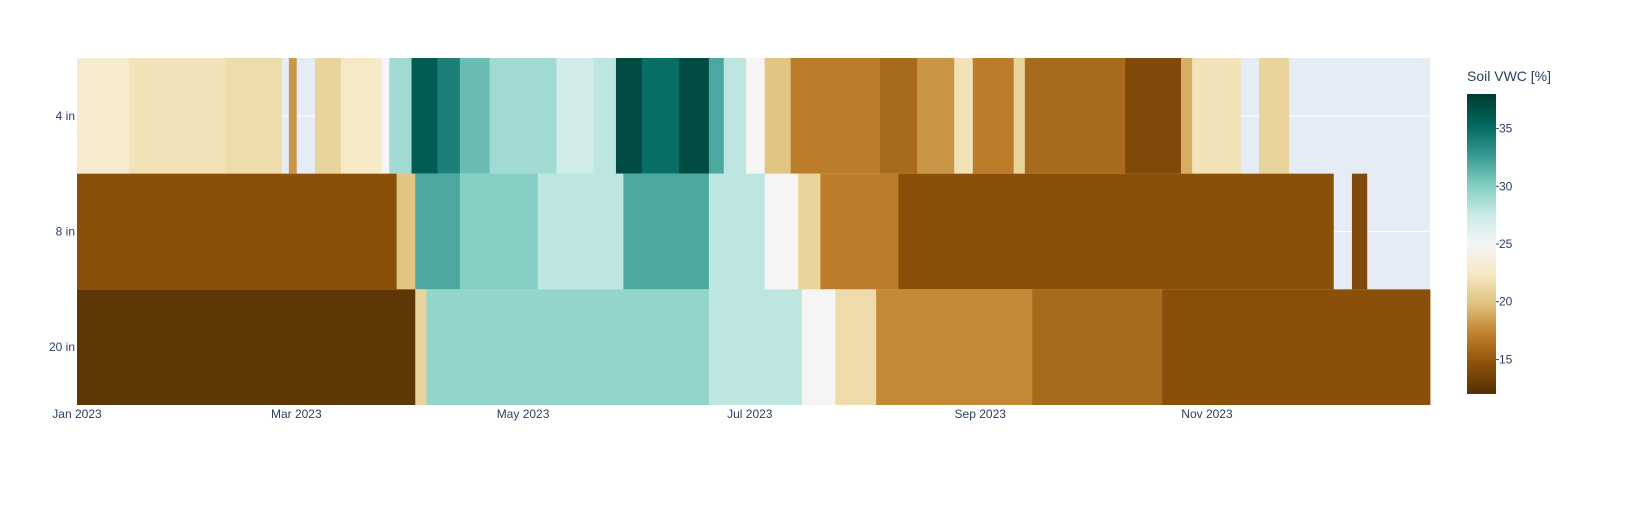  What do you see at coordinates (1481, 244) in the screenshot?
I see `colorbar-gradient` at bounding box center [1481, 244].